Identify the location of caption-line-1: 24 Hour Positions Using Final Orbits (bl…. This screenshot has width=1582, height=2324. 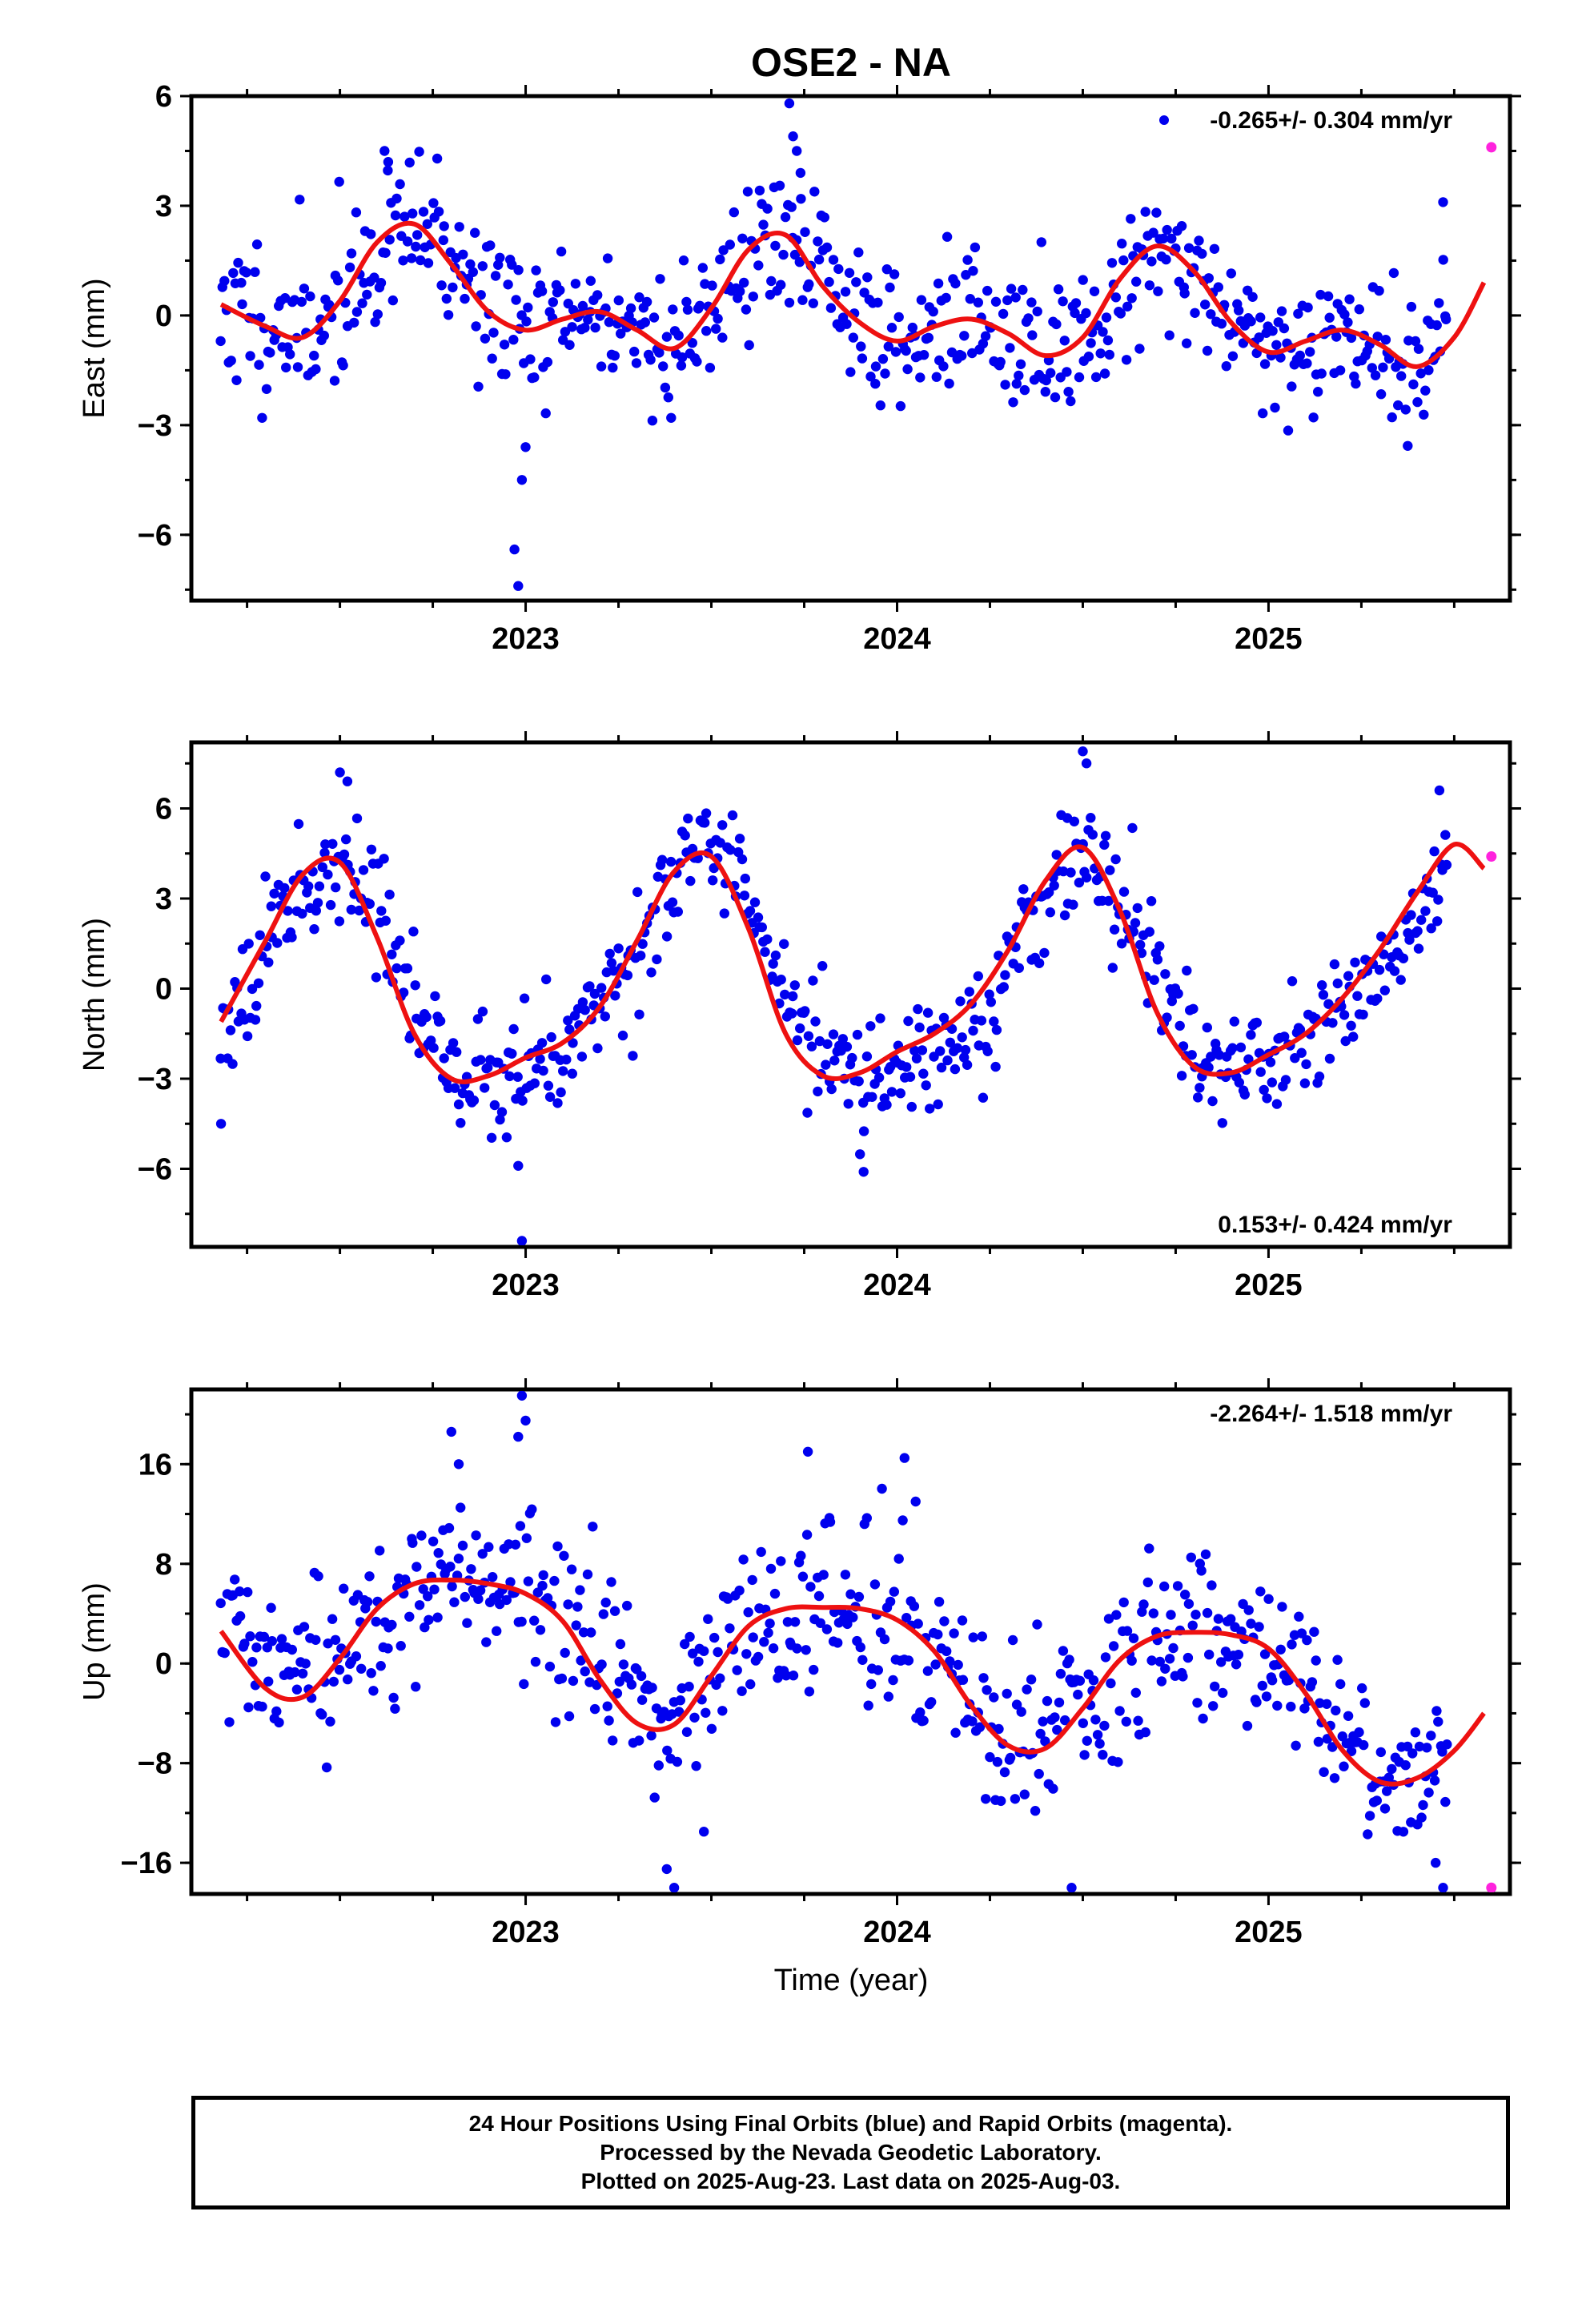
(850, 2123).